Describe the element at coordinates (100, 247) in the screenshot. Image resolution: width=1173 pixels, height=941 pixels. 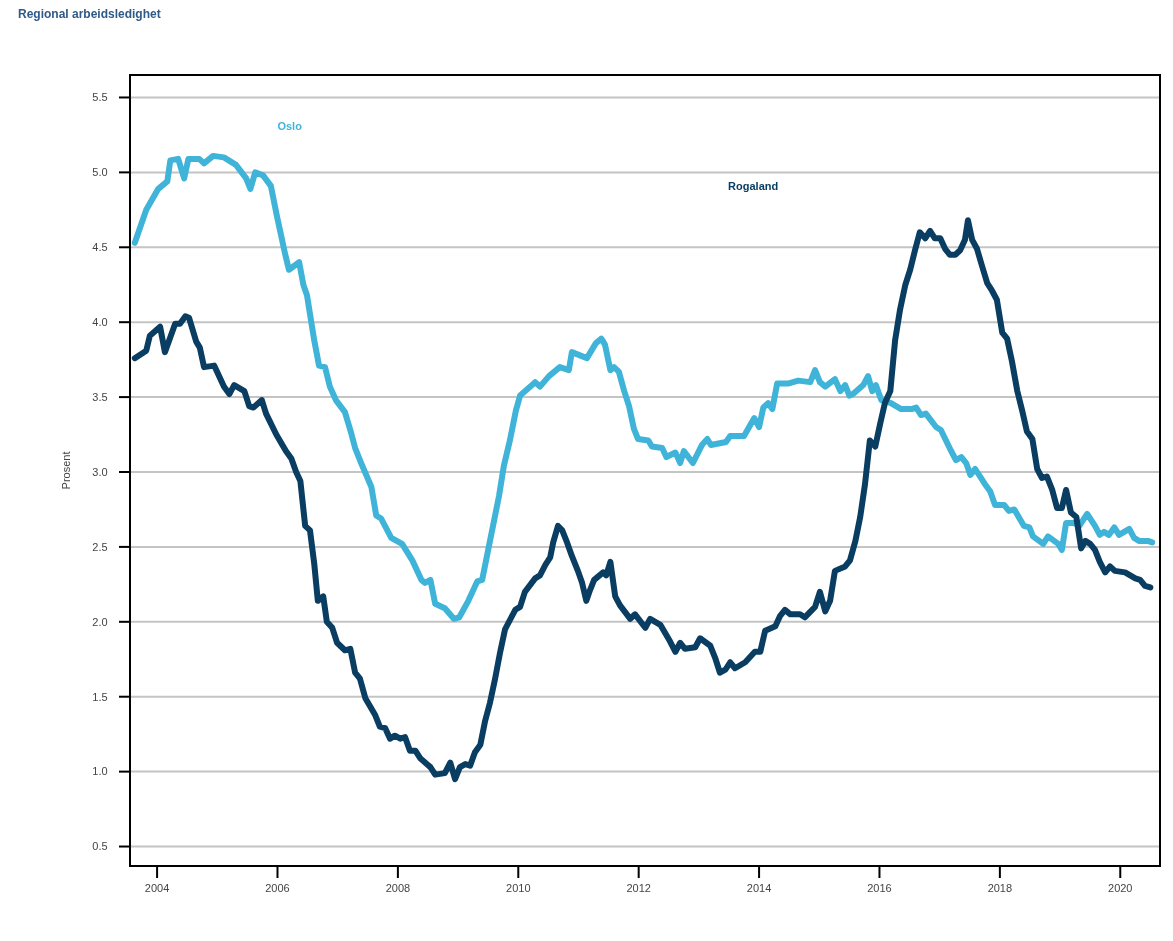
I see `y-tick-label: 4.5` at that location.